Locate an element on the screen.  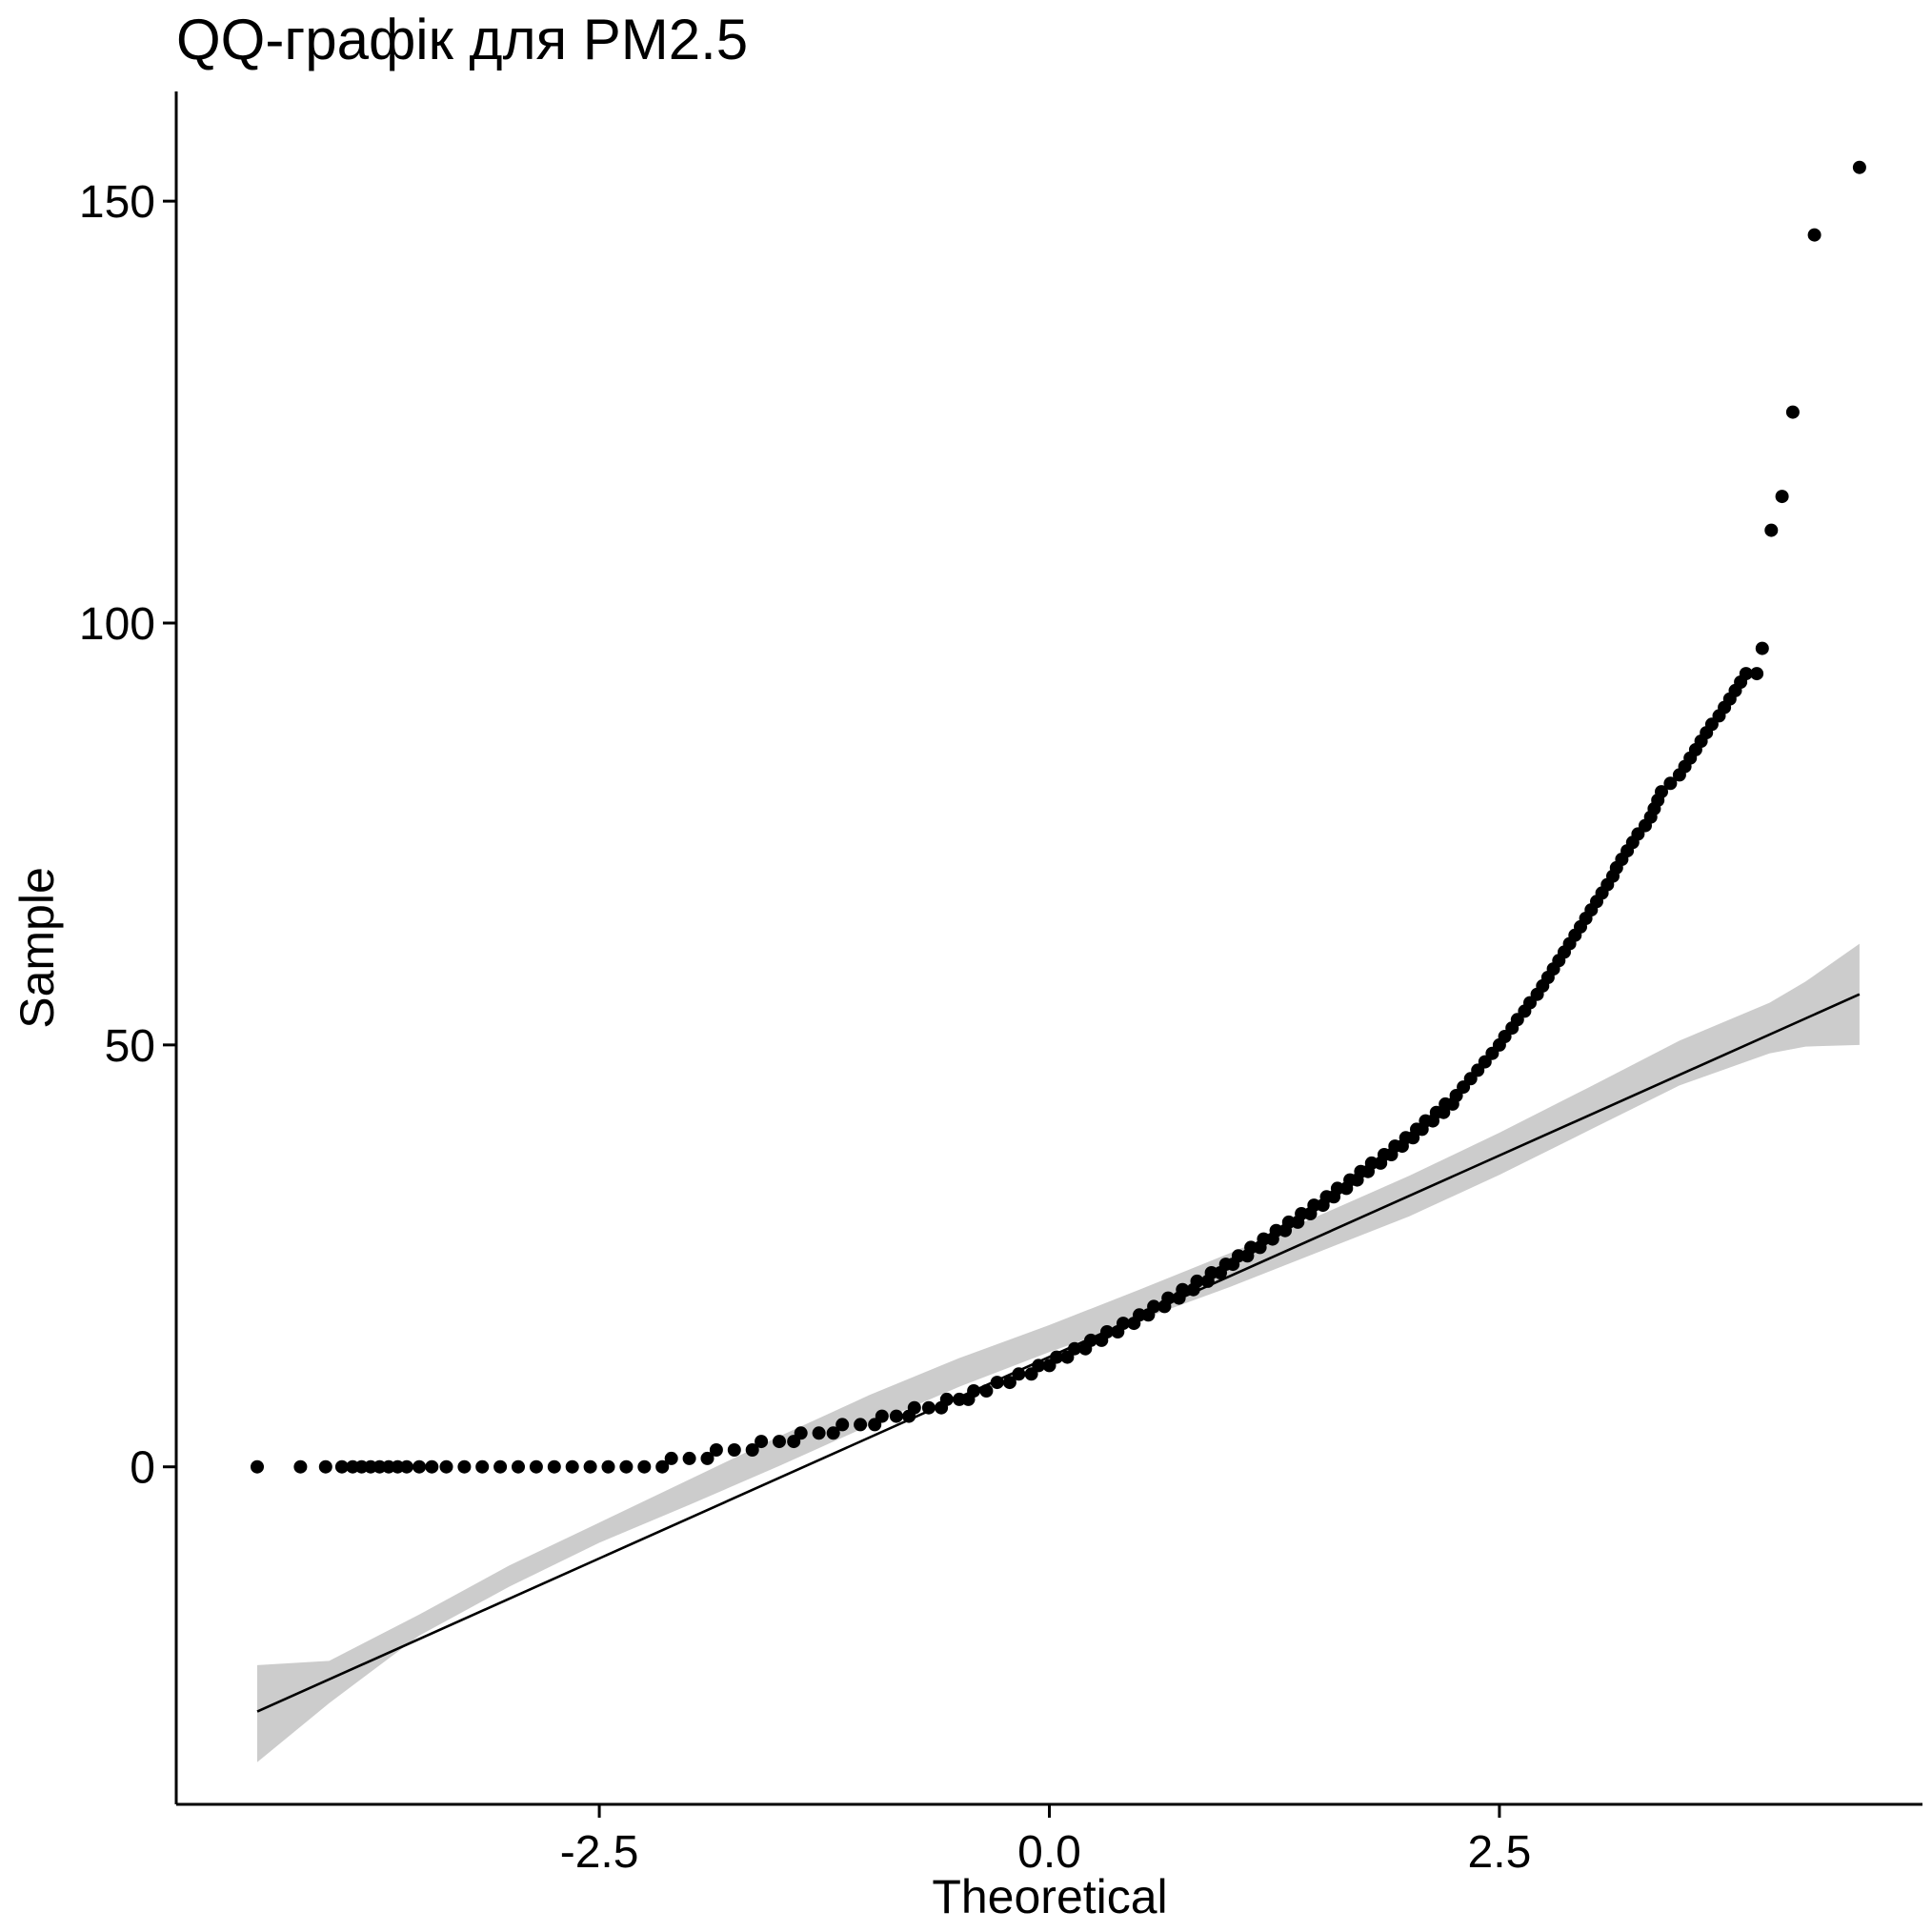
chart-title: QQ-графік для PM2.5 is located at coordinates (462, 39).